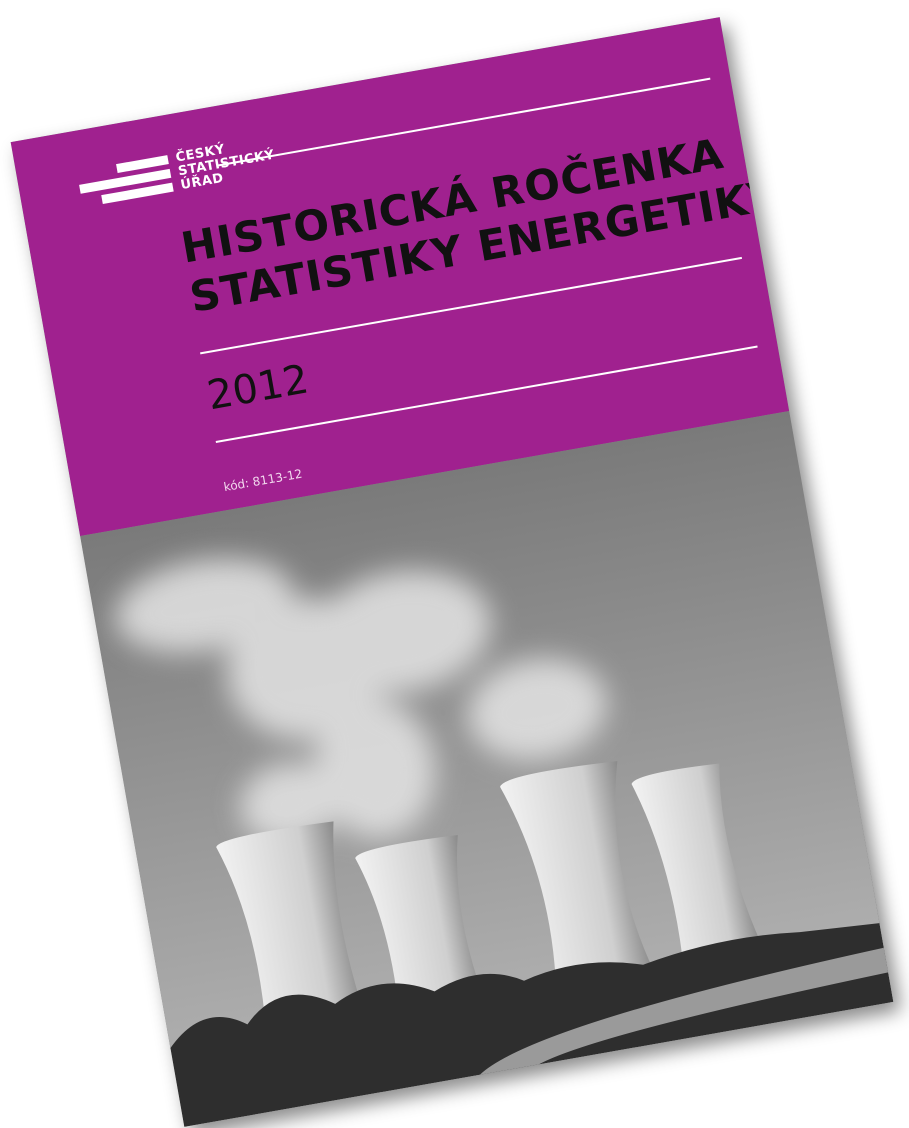  Describe the element at coordinates (258, 388) in the screenshot. I see `year: 2012` at that location.